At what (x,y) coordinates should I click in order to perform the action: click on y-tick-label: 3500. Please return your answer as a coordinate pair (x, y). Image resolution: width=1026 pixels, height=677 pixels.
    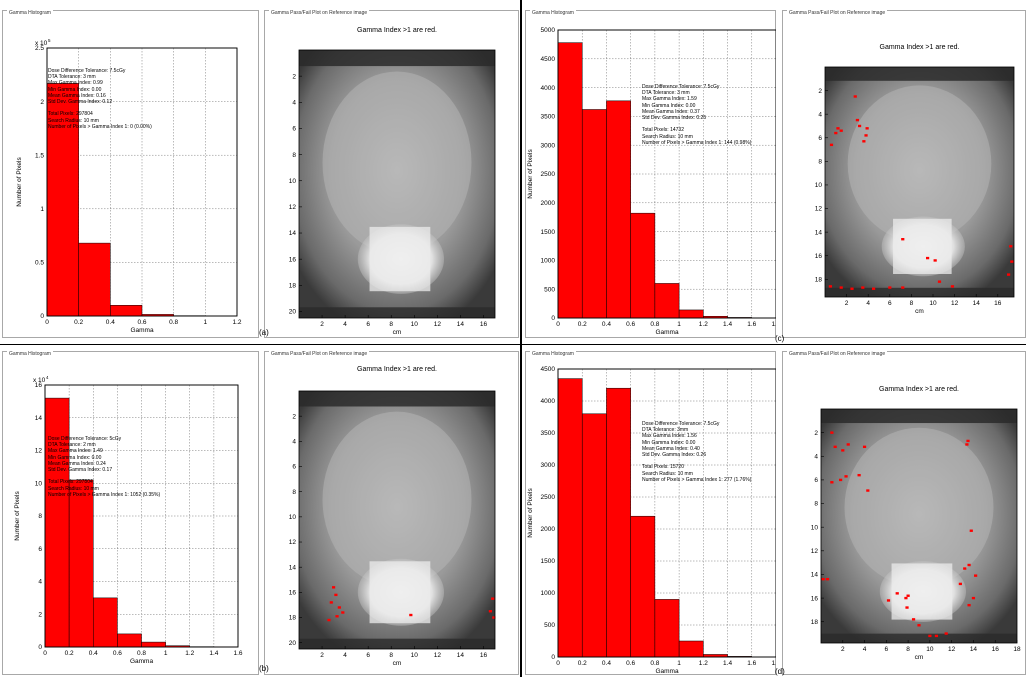
    Looking at the image, I should click on (548, 433).